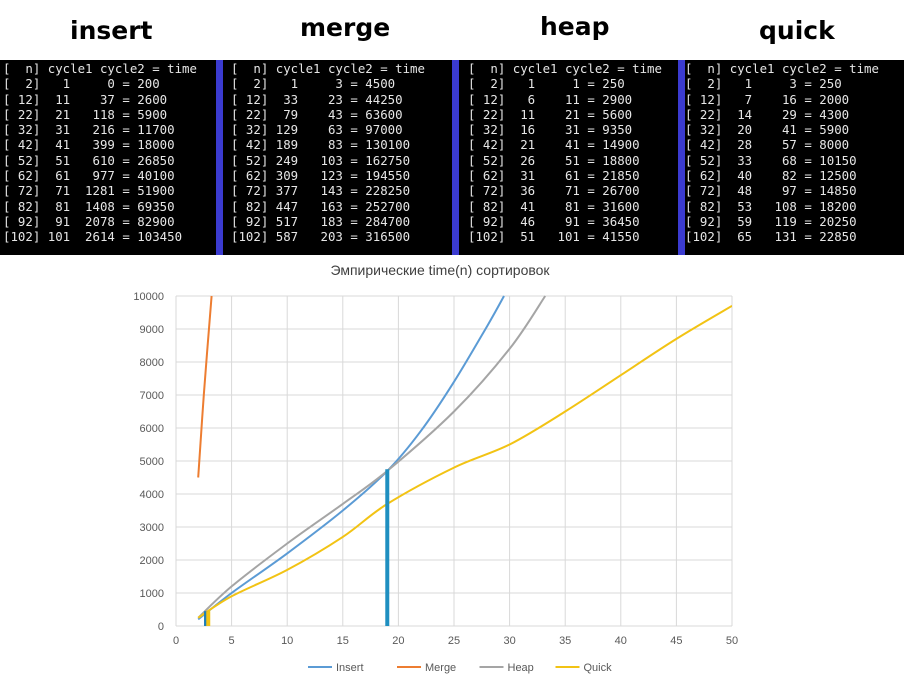 This screenshot has width=904, height=697. Describe the element at coordinates (398, 641) in the screenshot. I see `x-tick-label: 20` at that location.